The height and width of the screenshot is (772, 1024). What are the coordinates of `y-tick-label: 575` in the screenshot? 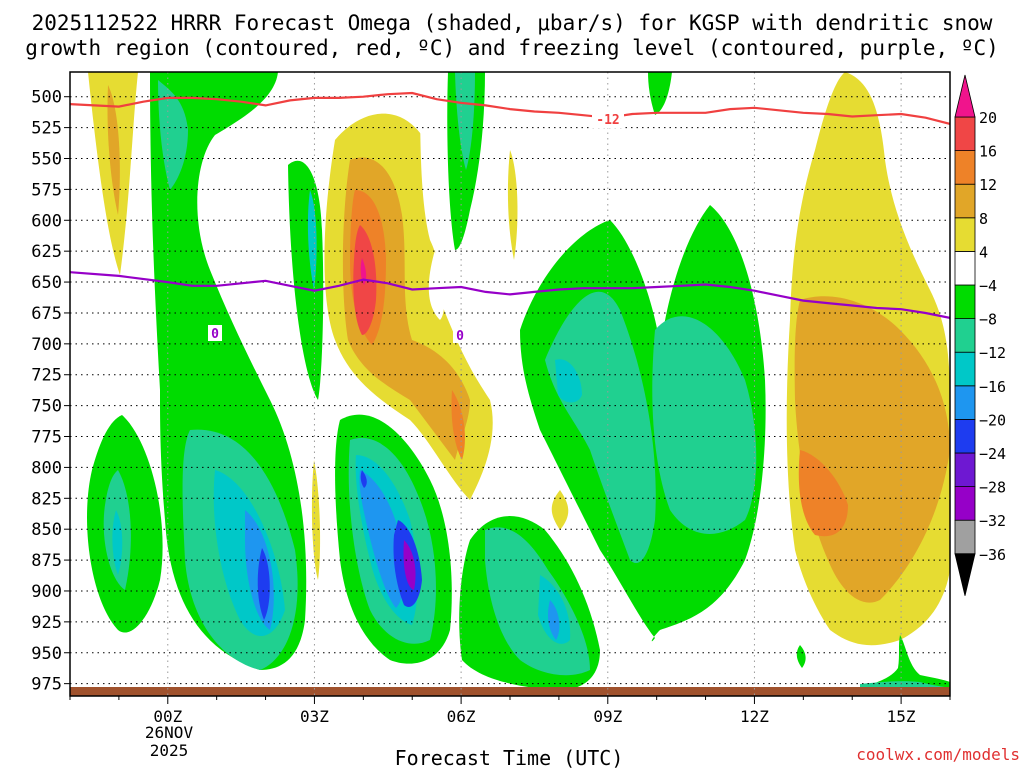 It's located at (46, 190).